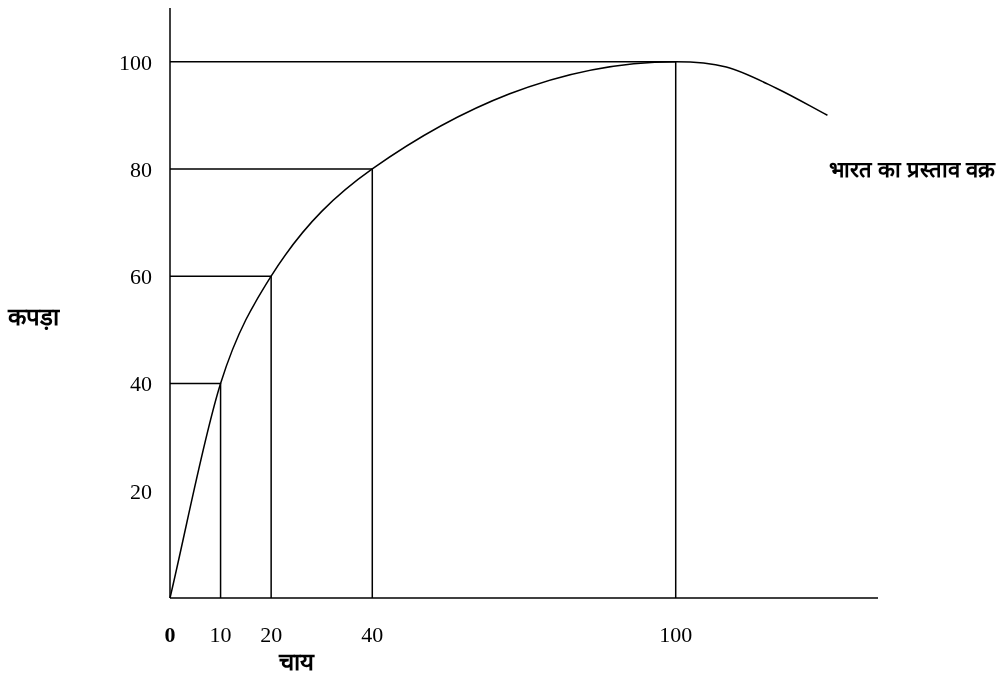 This screenshot has height=677, width=1003. What do you see at coordinates (135, 62) in the screenshot?
I see `y-tick: 100` at bounding box center [135, 62].